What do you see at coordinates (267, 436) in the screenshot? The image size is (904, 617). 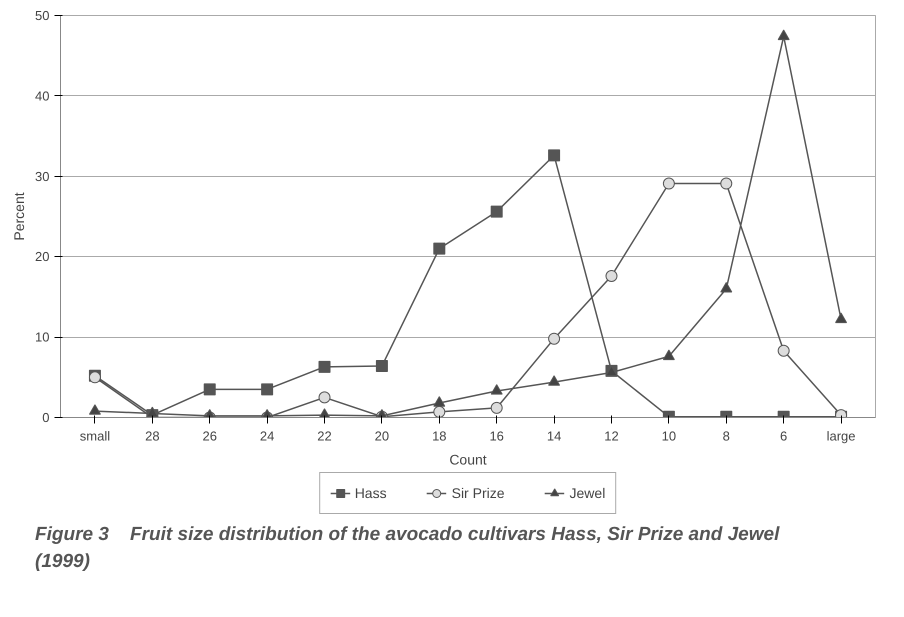 I see `x-tick-label: 24` at bounding box center [267, 436].